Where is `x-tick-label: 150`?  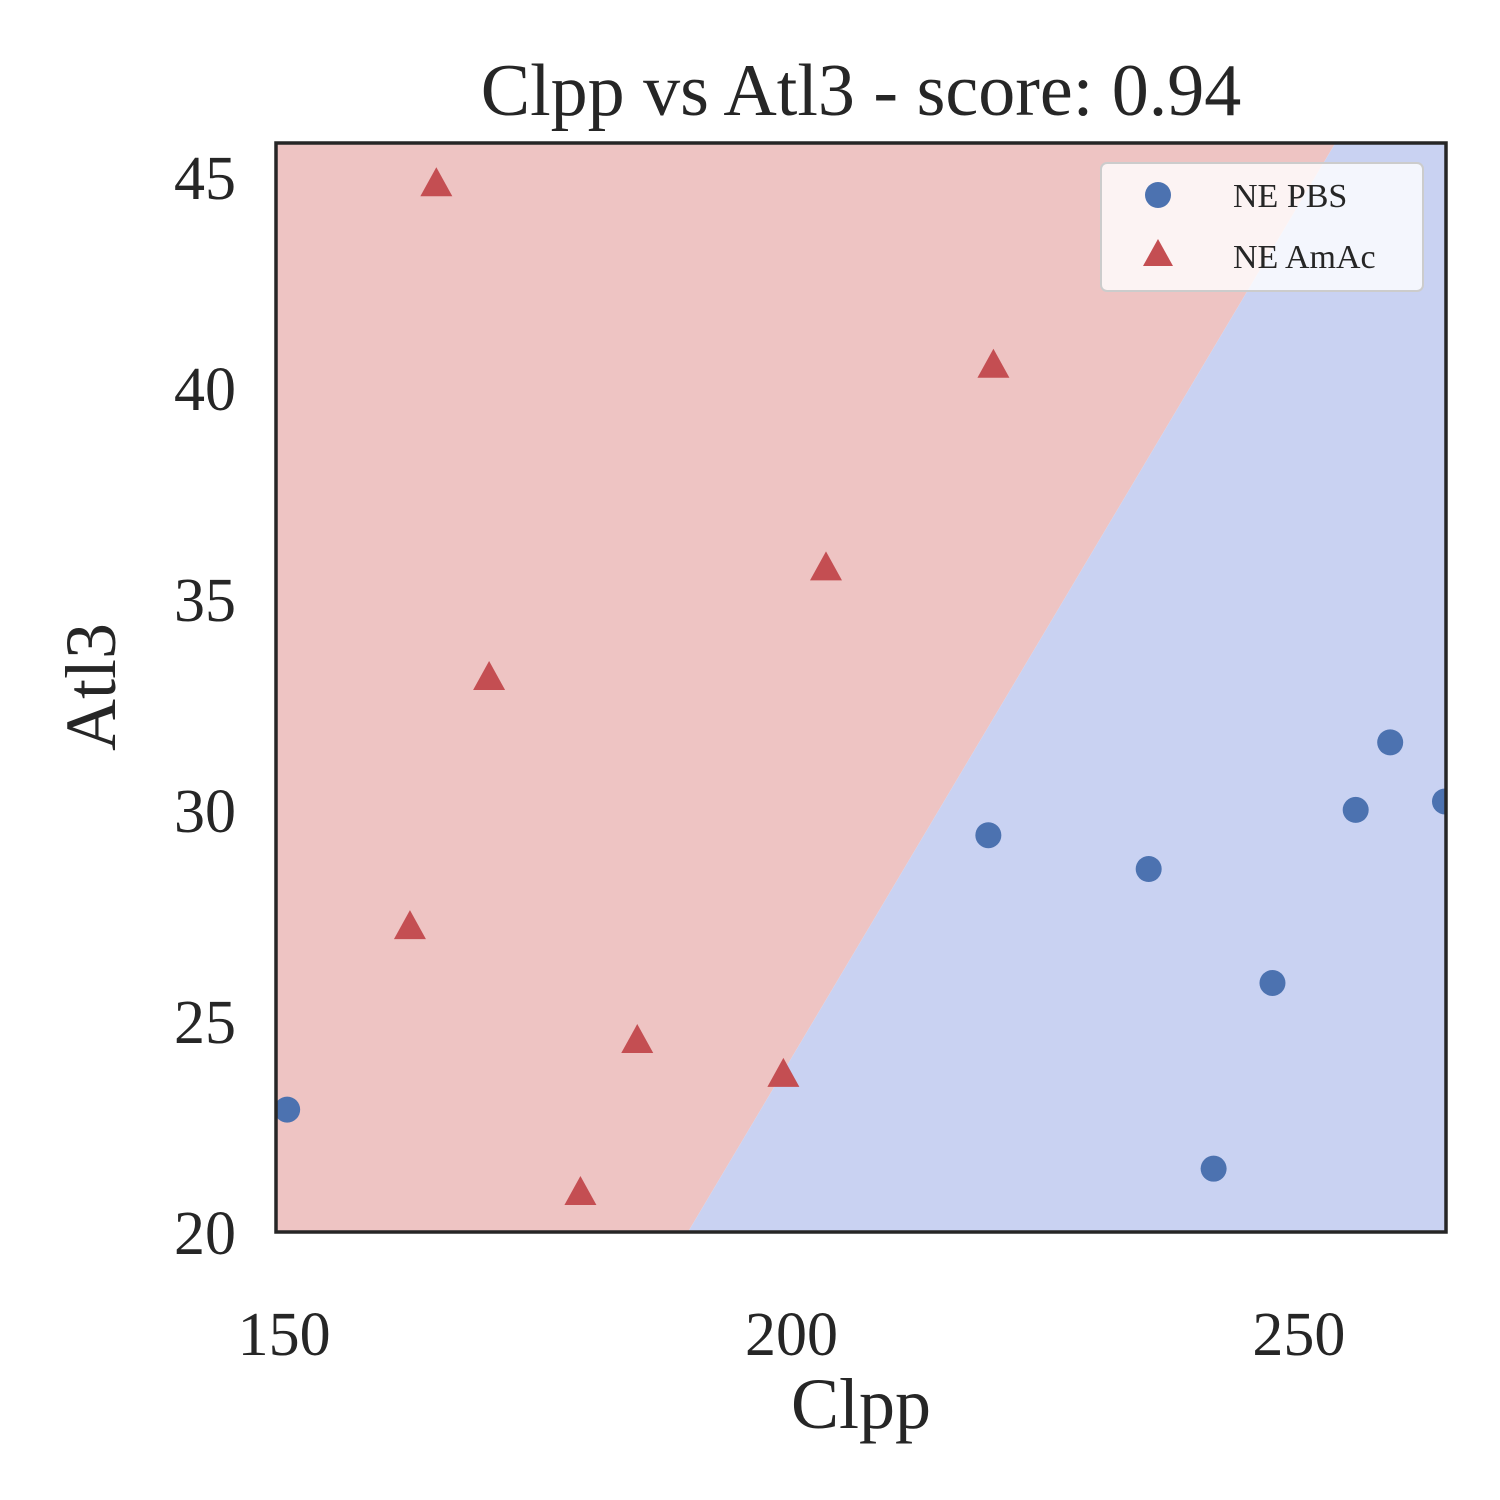 x-tick-label: 150 is located at coordinates (284, 1335).